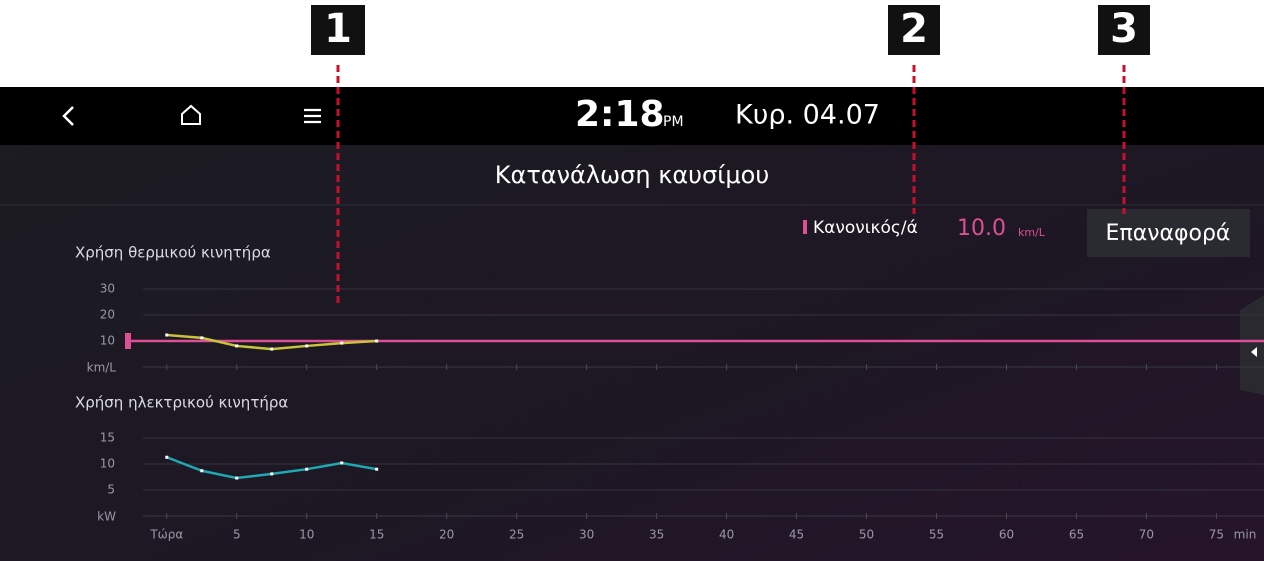 Image resolution: width=1264 pixels, height=561 pixels. What do you see at coordinates (805, 227) in the screenshot?
I see `average-marker` at bounding box center [805, 227].